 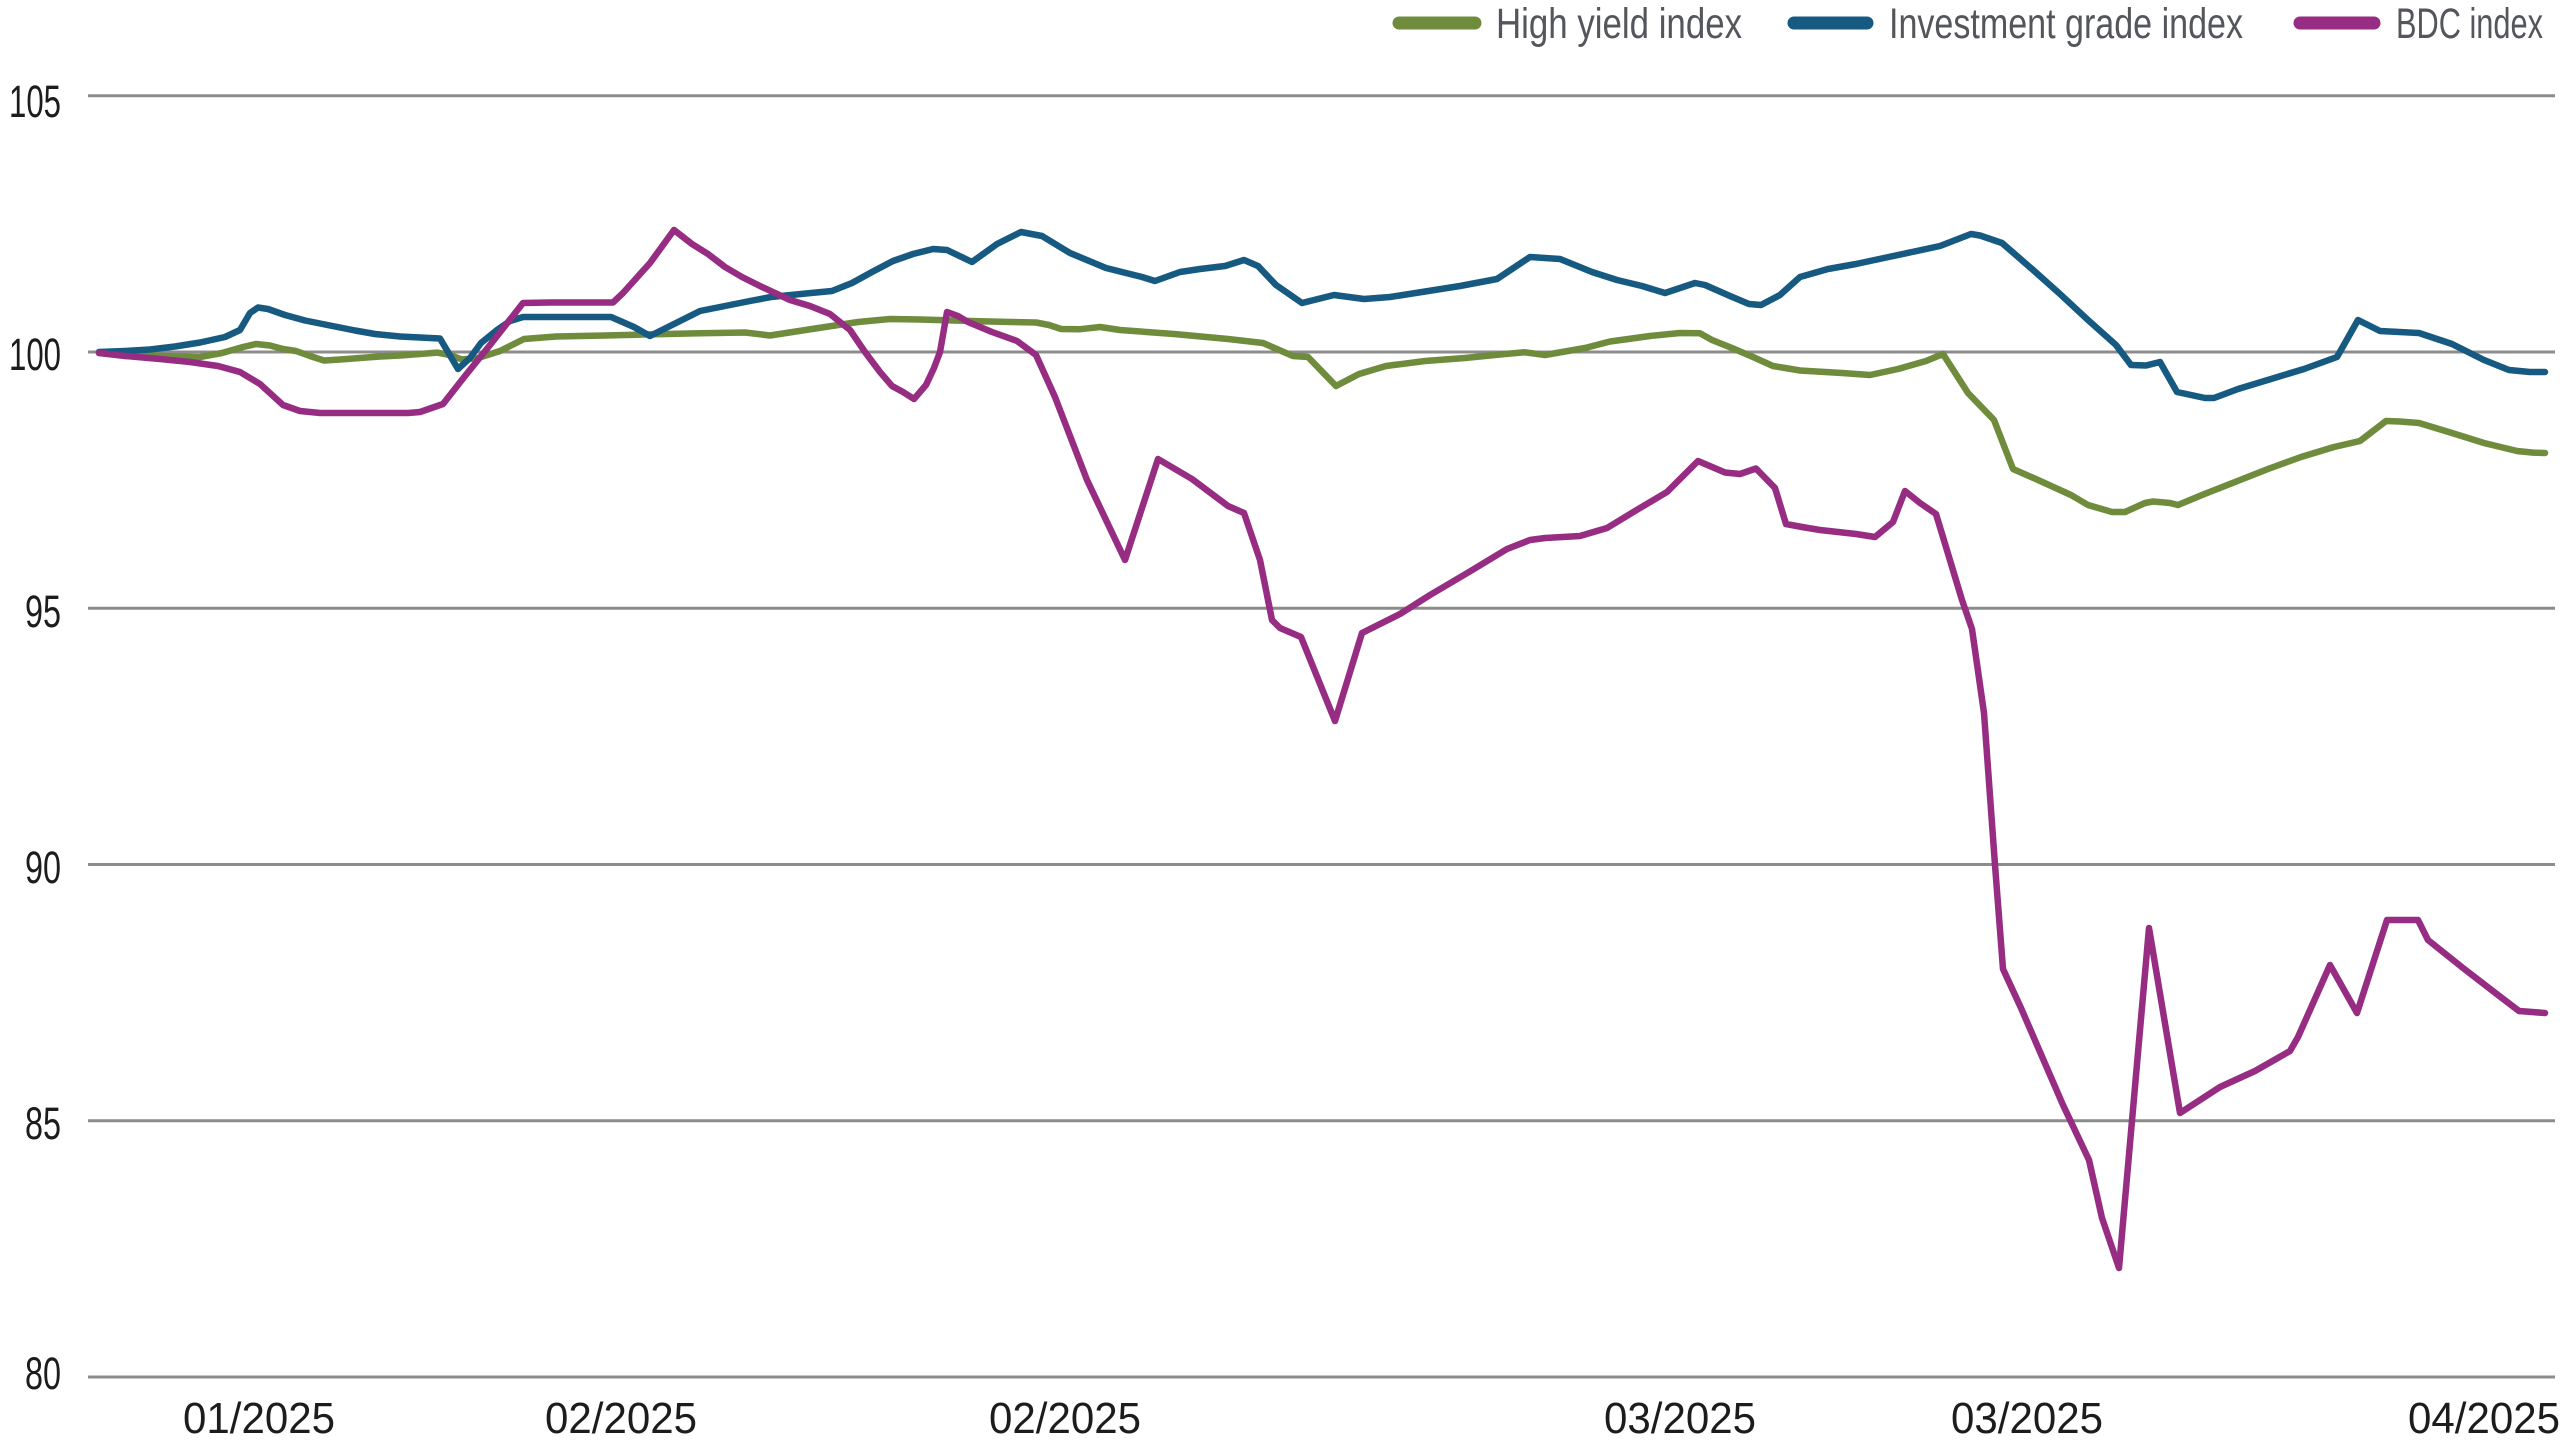 What do you see at coordinates (259, 1417) in the screenshot?
I see `svg-text: 01/2025` at bounding box center [259, 1417].